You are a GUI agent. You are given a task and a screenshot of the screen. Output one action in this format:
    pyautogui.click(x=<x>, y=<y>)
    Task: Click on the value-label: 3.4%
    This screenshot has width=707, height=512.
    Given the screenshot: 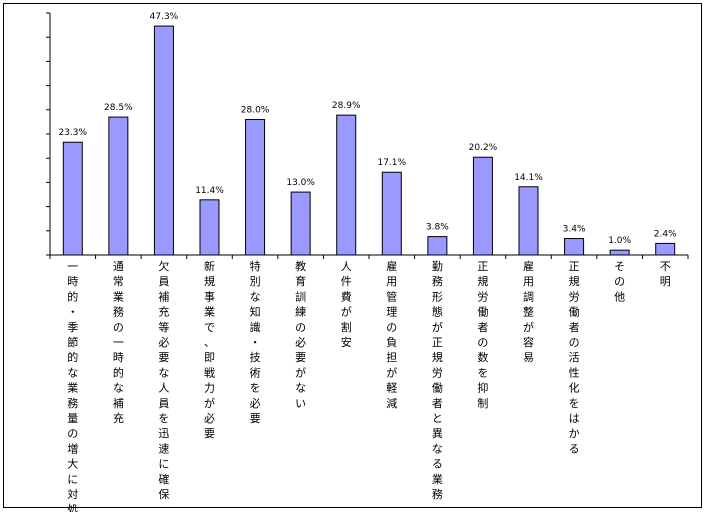 What is the action you would take?
    pyautogui.click(x=574, y=230)
    